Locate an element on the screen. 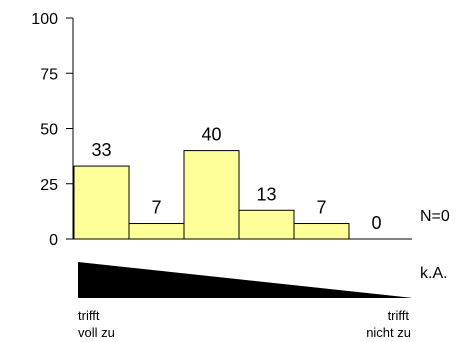 The height and width of the screenshot is (342, 459). bar-value-label: 0 is located at coordinates (376, 223).